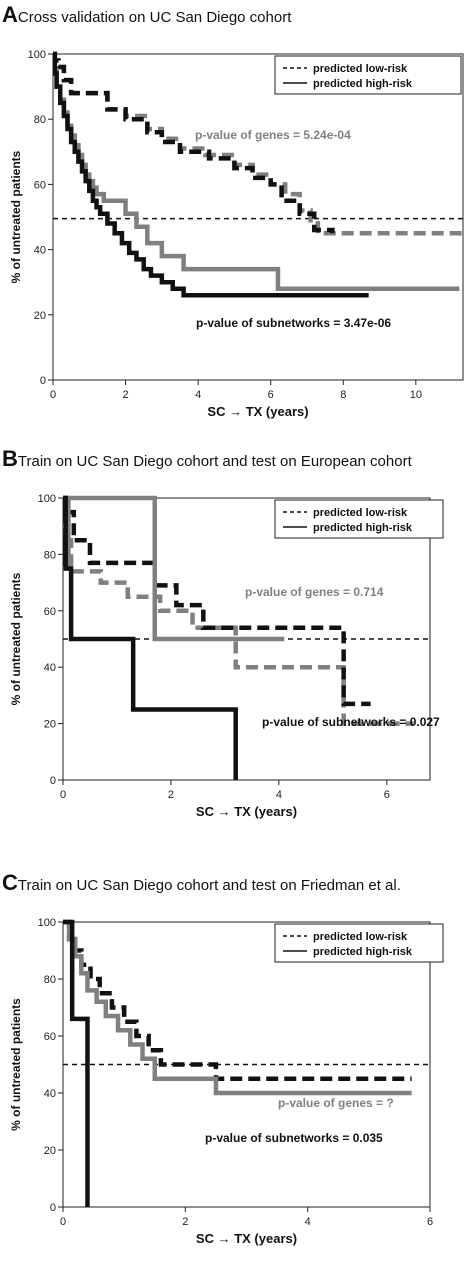 Image resolution: width=473 pixels, height=1282 pixels. Describe the element at coordinates (314, 592) in the screenshot. I see `genes-p-value-annotation: p-value of genes = 0.714` at that location.